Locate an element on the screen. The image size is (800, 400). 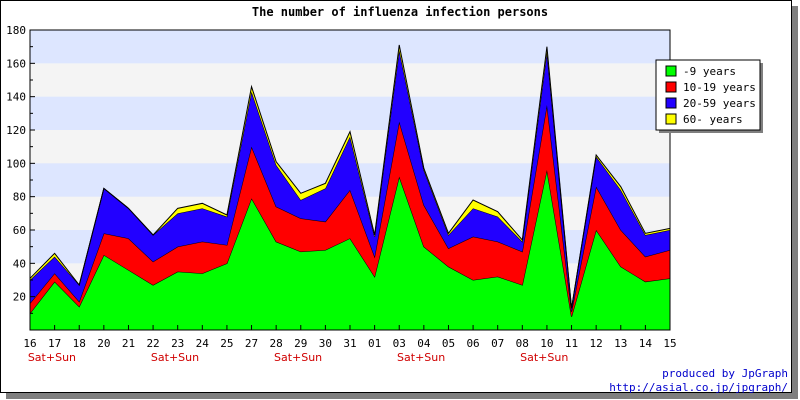
x-tick-label: 07 is located at coordinates (497, 343).